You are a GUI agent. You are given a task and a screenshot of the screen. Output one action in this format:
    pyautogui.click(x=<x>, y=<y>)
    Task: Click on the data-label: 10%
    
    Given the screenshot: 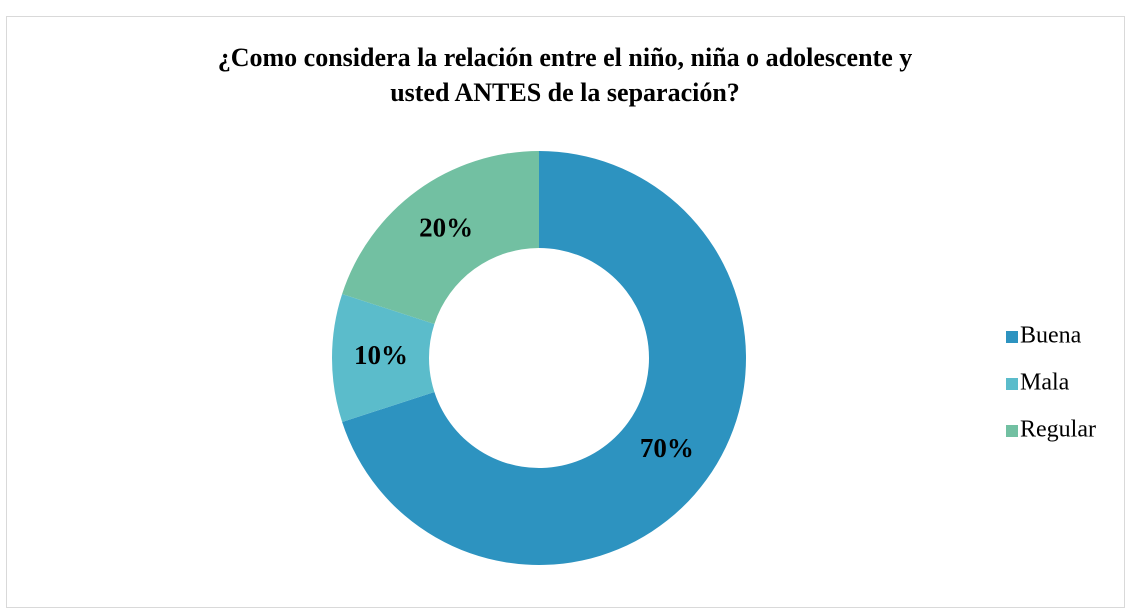 What is the action you would take?
    pyautogui.click(x=381, y=355)
    